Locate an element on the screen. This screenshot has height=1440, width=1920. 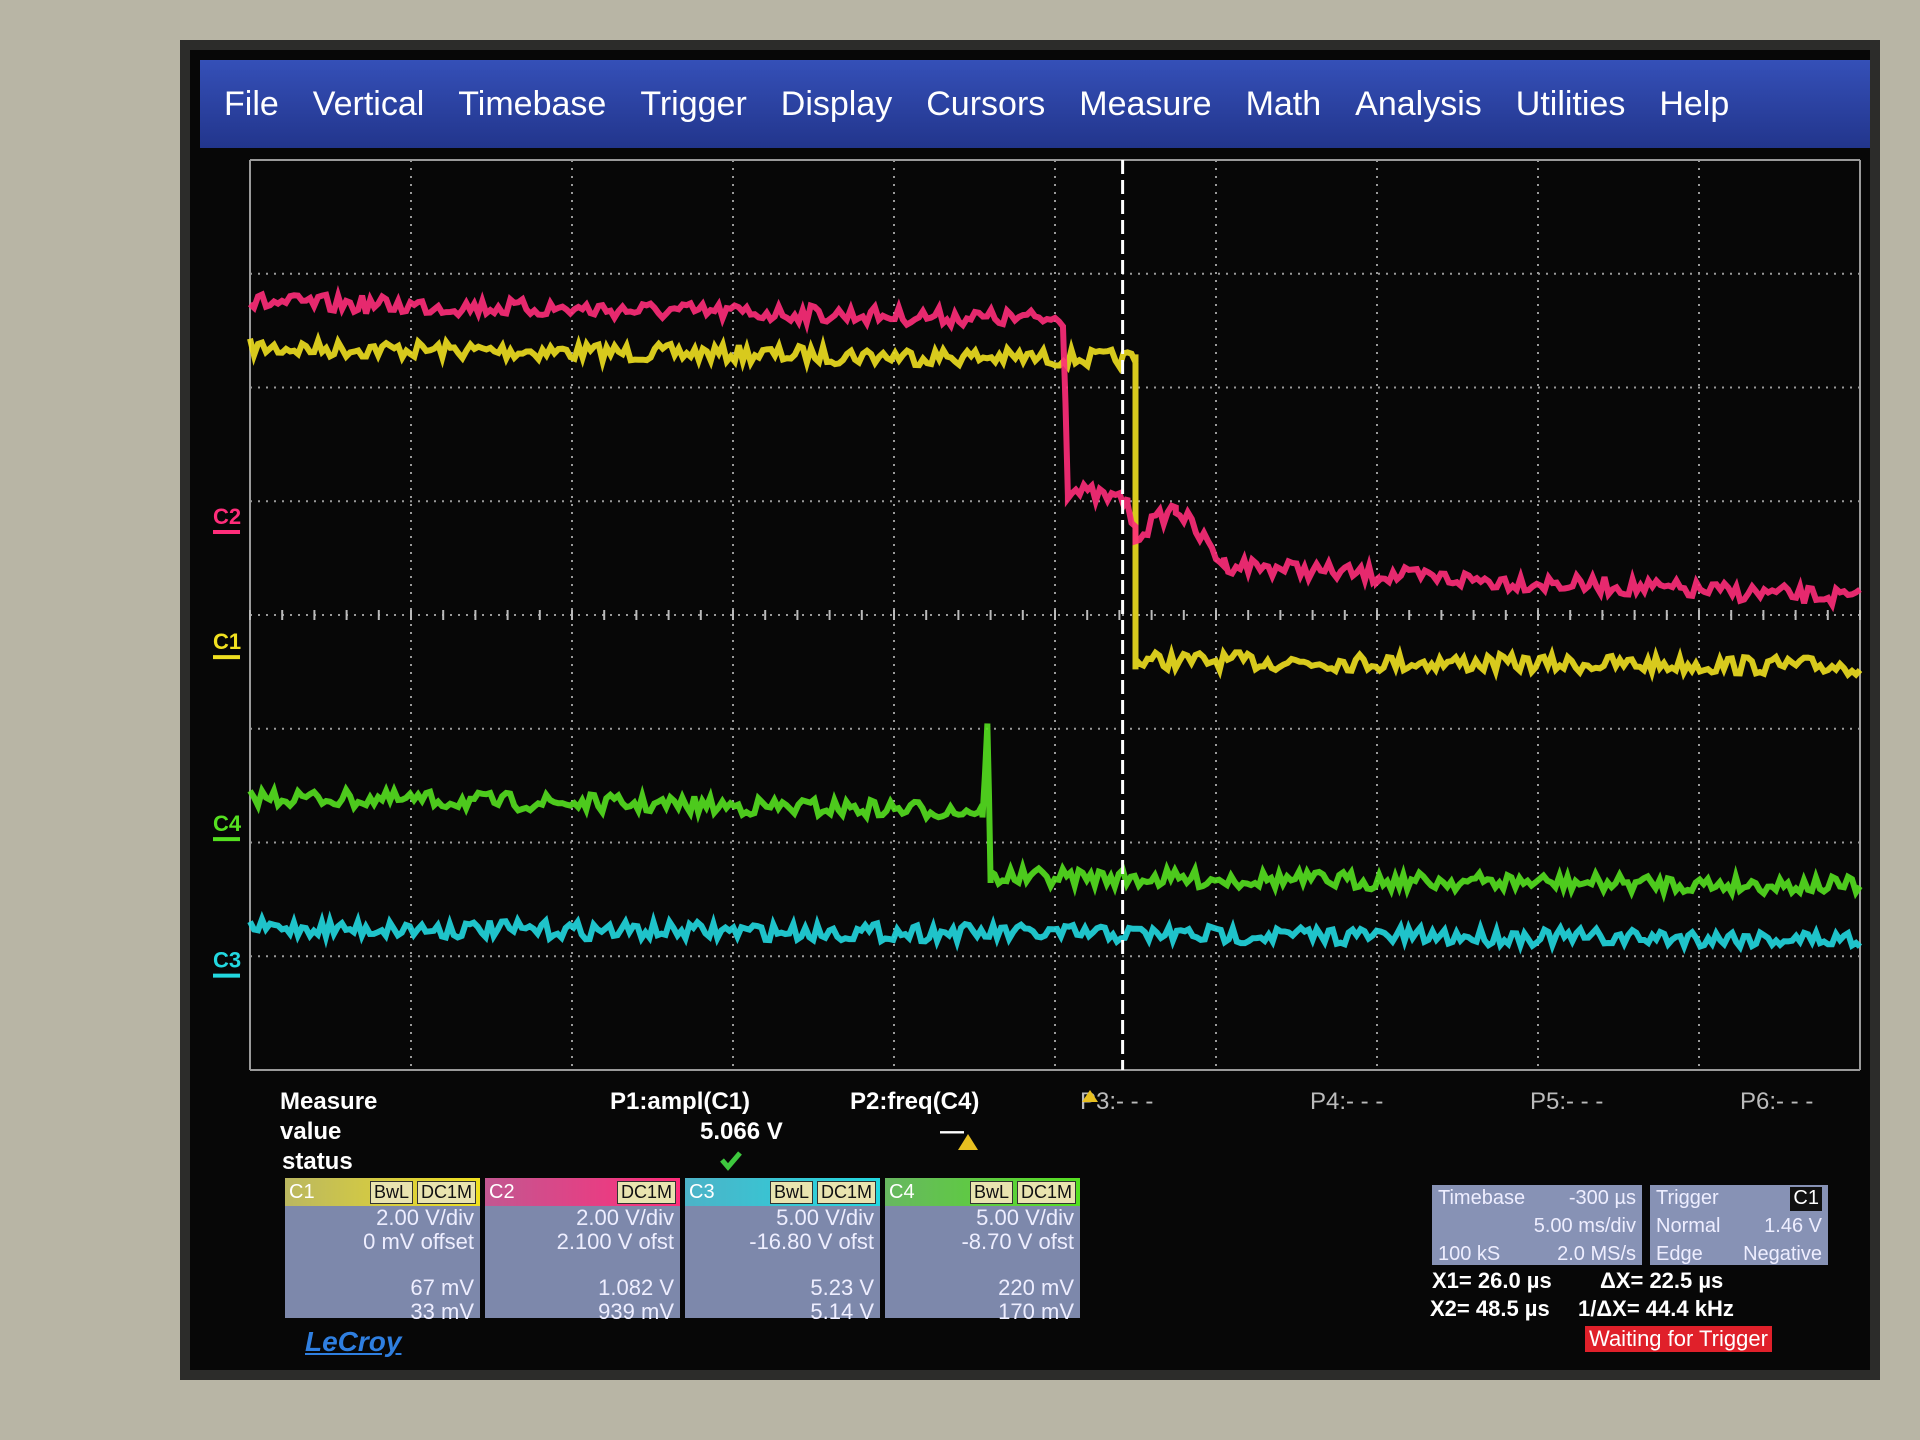
channel-top: 1.082 V is located at coordinates (636, 1287).